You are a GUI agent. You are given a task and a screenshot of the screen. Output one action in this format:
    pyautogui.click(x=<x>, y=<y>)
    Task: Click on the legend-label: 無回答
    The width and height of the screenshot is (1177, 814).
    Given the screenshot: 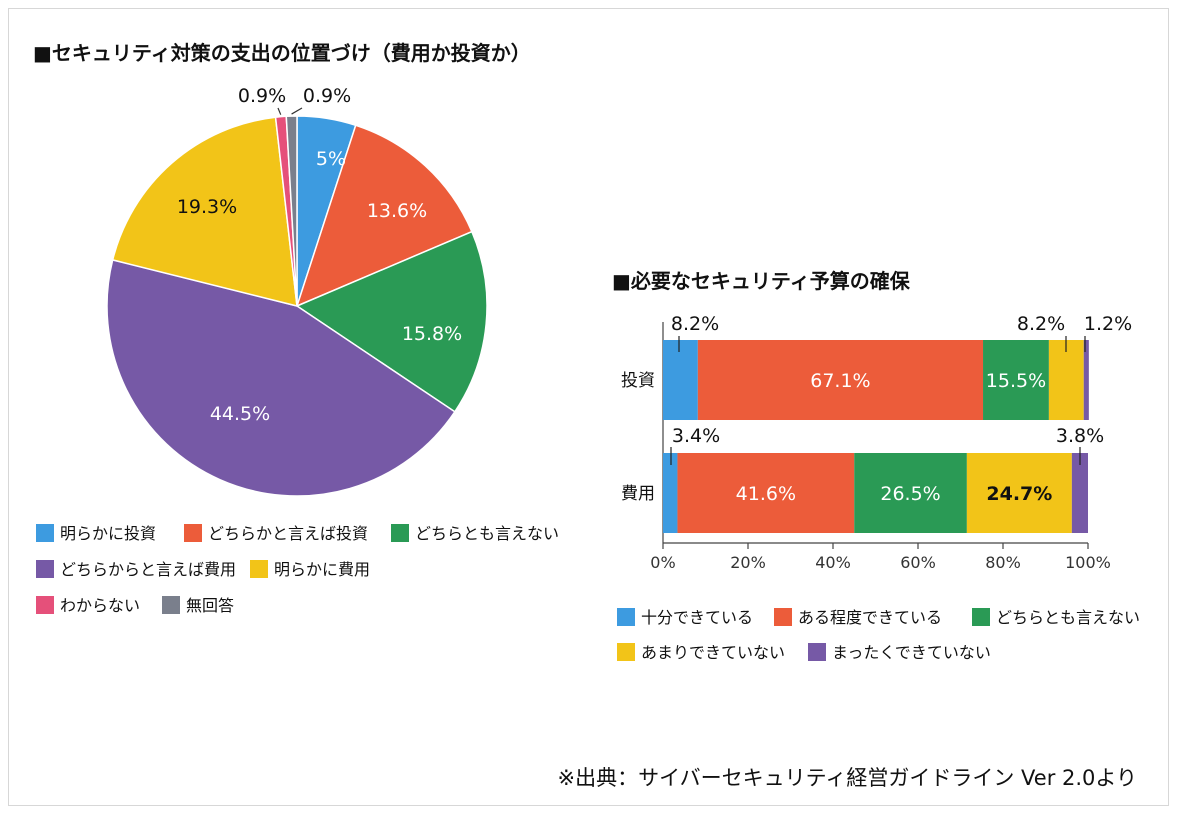 What is the action you would take?
    pyautogui.click(x=210, y=605)
    